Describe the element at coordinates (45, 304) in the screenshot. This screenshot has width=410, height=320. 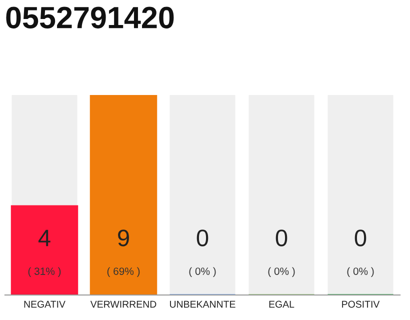
I see `x-tick-label: NEGATIV` at that location.